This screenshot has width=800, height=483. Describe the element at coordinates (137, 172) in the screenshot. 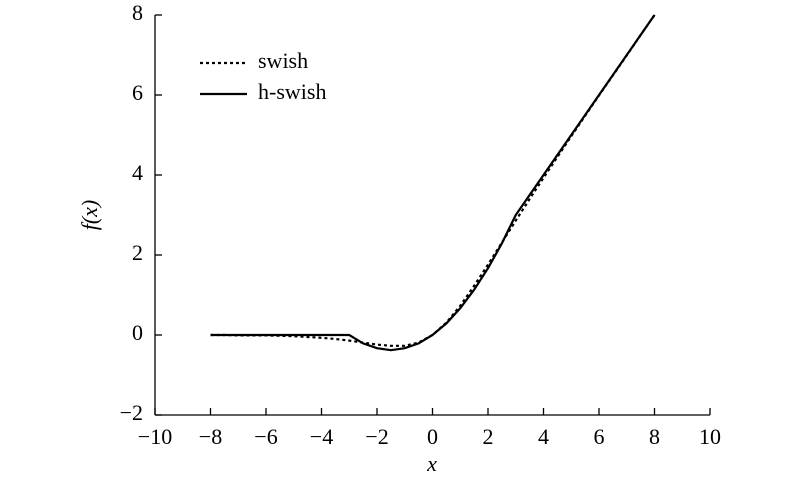

I see `y-tick-label: 4` at that location.